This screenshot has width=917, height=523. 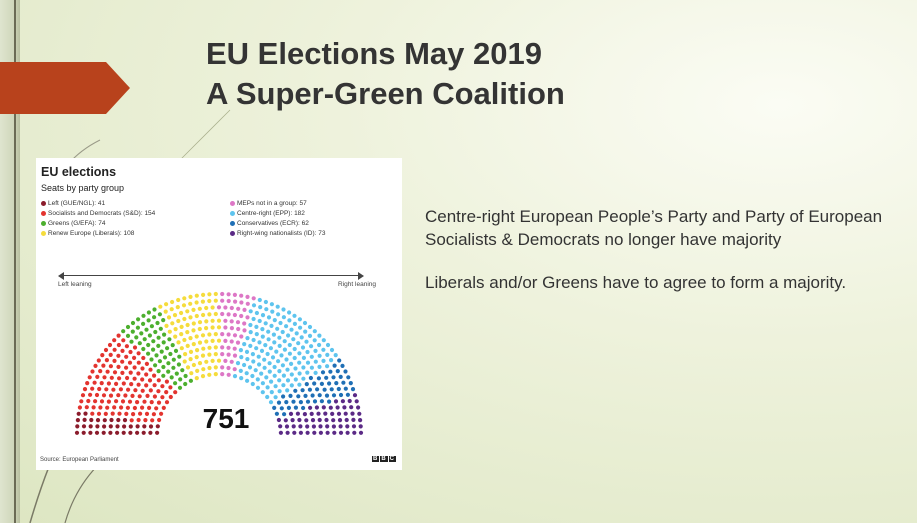 What do you see at coordinates (268, 203) in the screenshot?
I see `legend-item: MEPs not in a group: 57` at bounding box center [268, 203].